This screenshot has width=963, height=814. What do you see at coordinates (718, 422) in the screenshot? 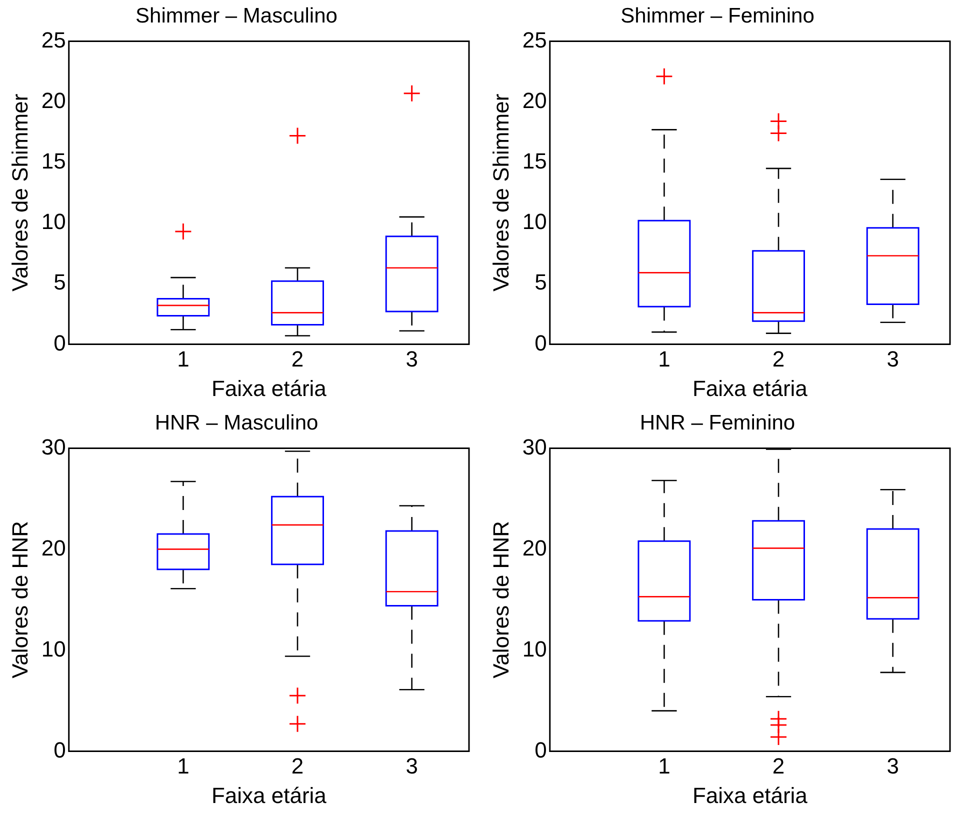
I see `chart-title: HNR – Feminino` at bounding box center [718, 422].